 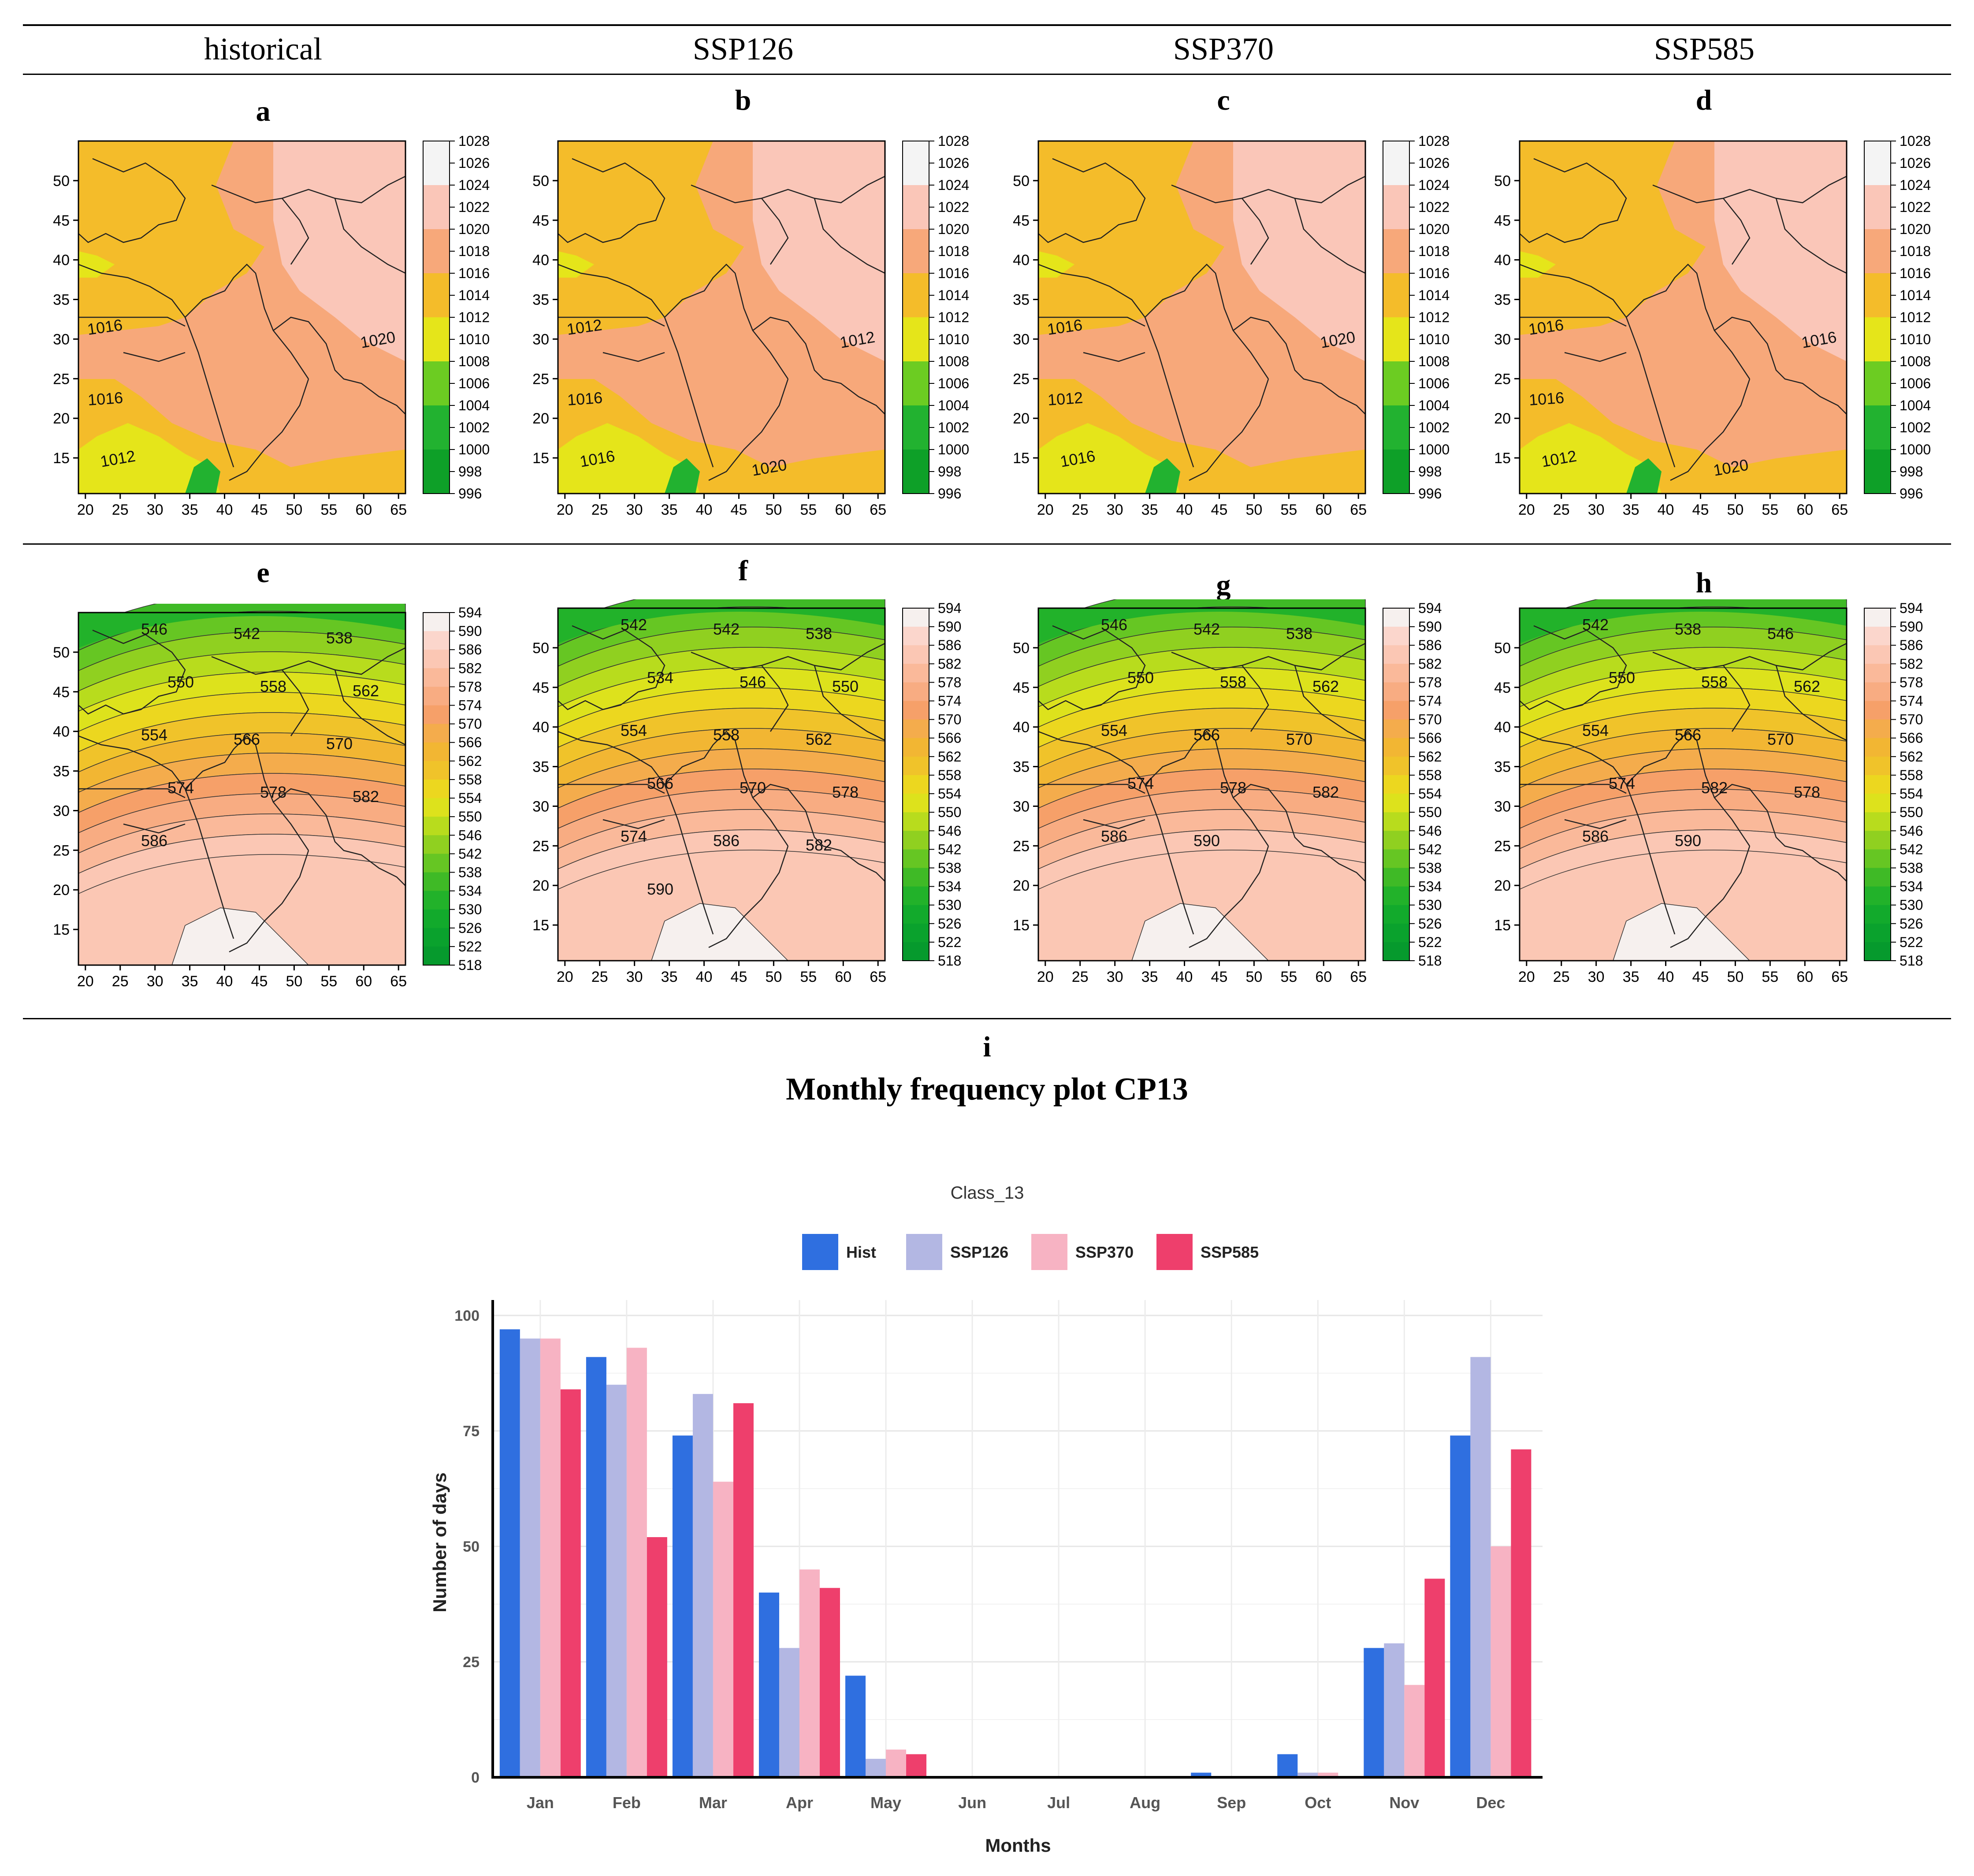 What do you see at coordinates (949, 868) in the screenshot?
I see `colorbar-label: 538` at bounding box center [949, 868].